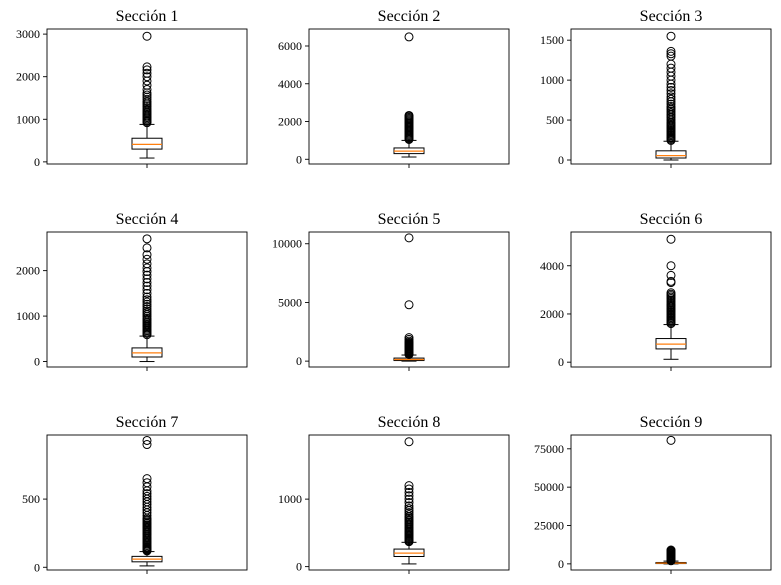 The image size is (781, 585). What do you see at coordinates (132, 291) in the screenshot?
I see `subplot-4: Sección 4 0 1000 2000` at bounding box center [132, 291].